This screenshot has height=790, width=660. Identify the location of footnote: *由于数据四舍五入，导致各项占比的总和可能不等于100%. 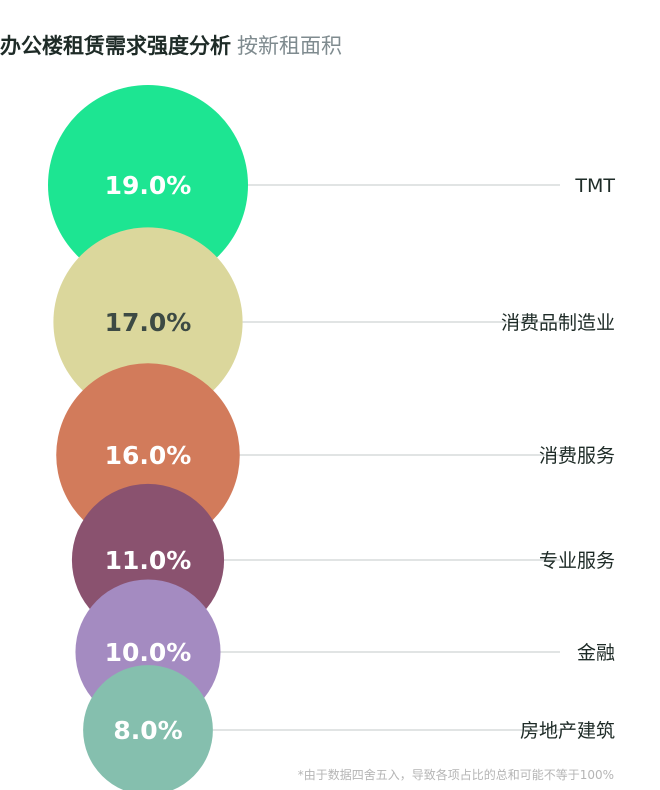
(455, 775).